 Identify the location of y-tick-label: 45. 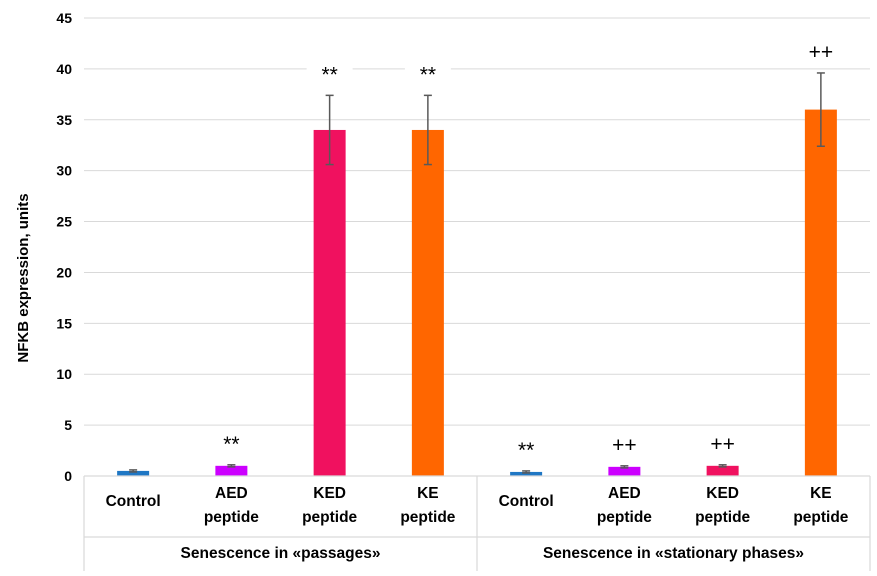
(64, 18).